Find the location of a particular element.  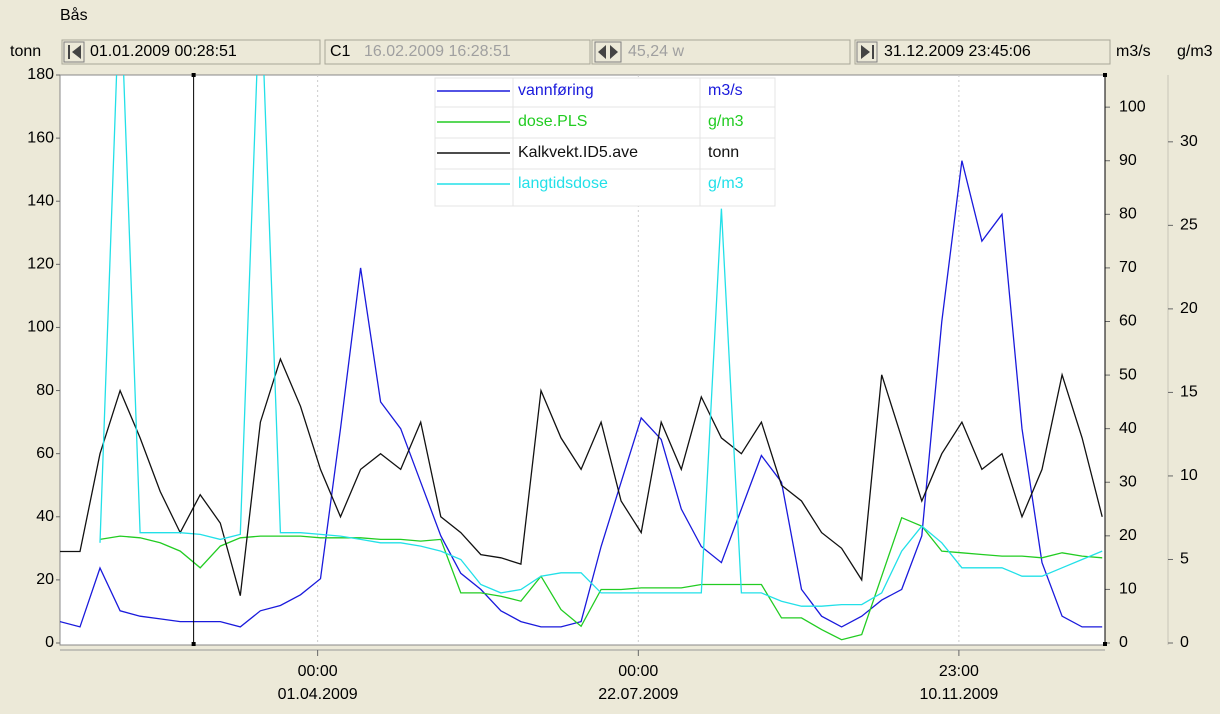

button is located at coordinates (608, 52).